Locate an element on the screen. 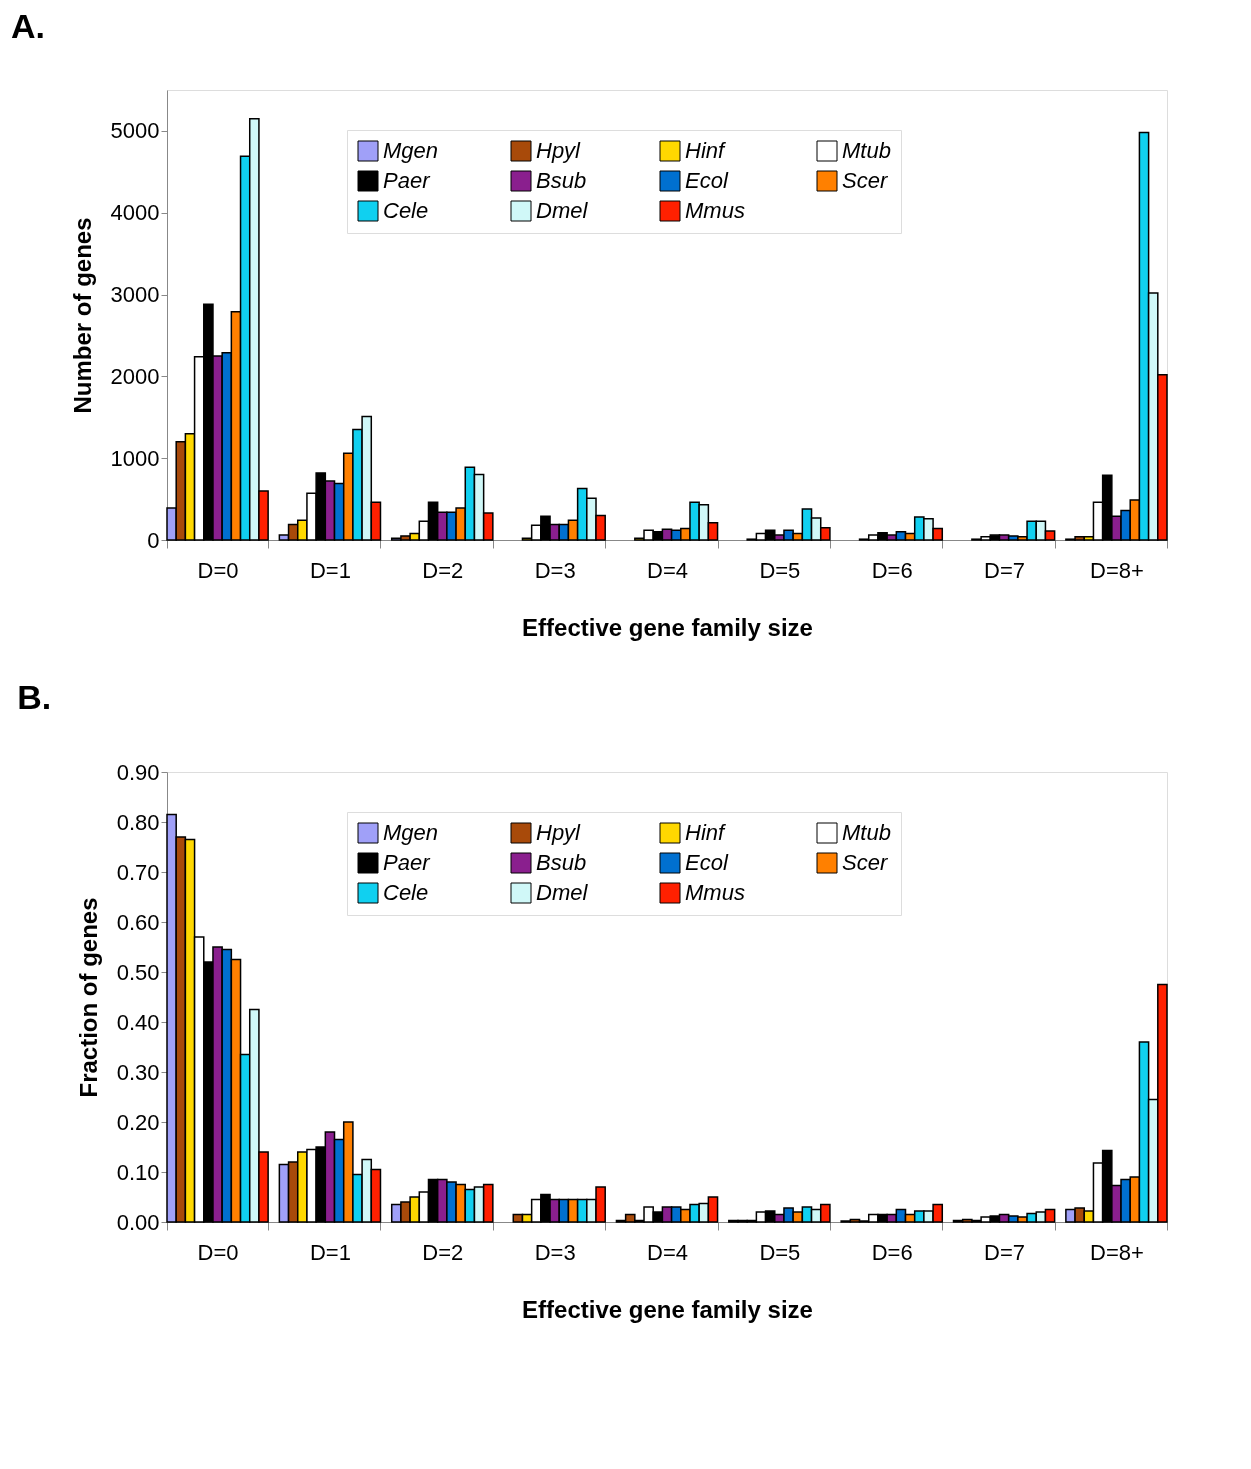 The image size is (1251, 1469). y-tick-label: 0.30 is located at coordinates (138, 1072).